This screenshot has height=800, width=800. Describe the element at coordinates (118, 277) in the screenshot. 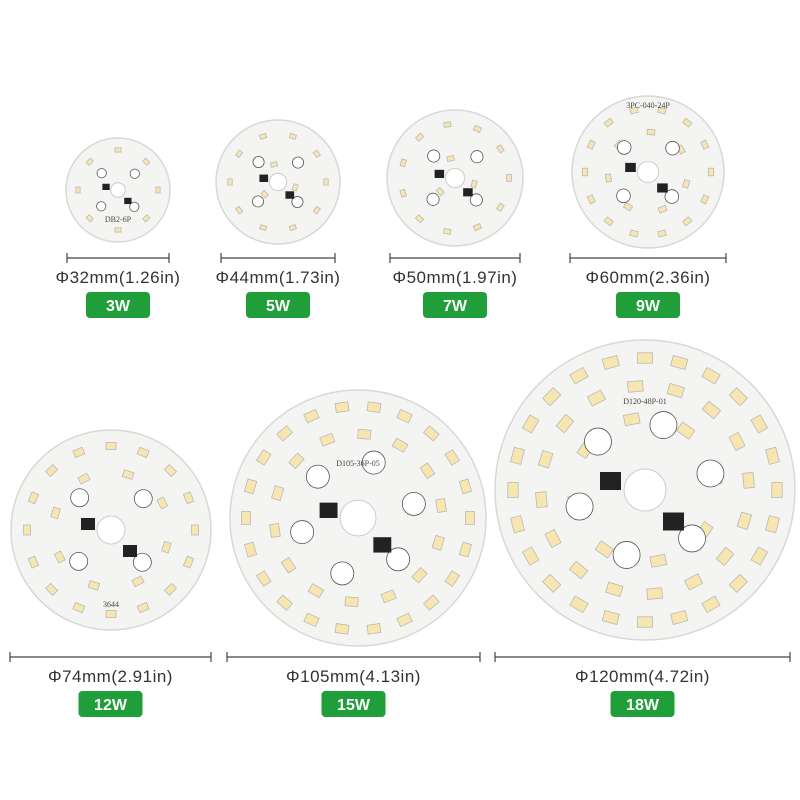

I see `size-label: Φ32mm(1.26in)` at that location.